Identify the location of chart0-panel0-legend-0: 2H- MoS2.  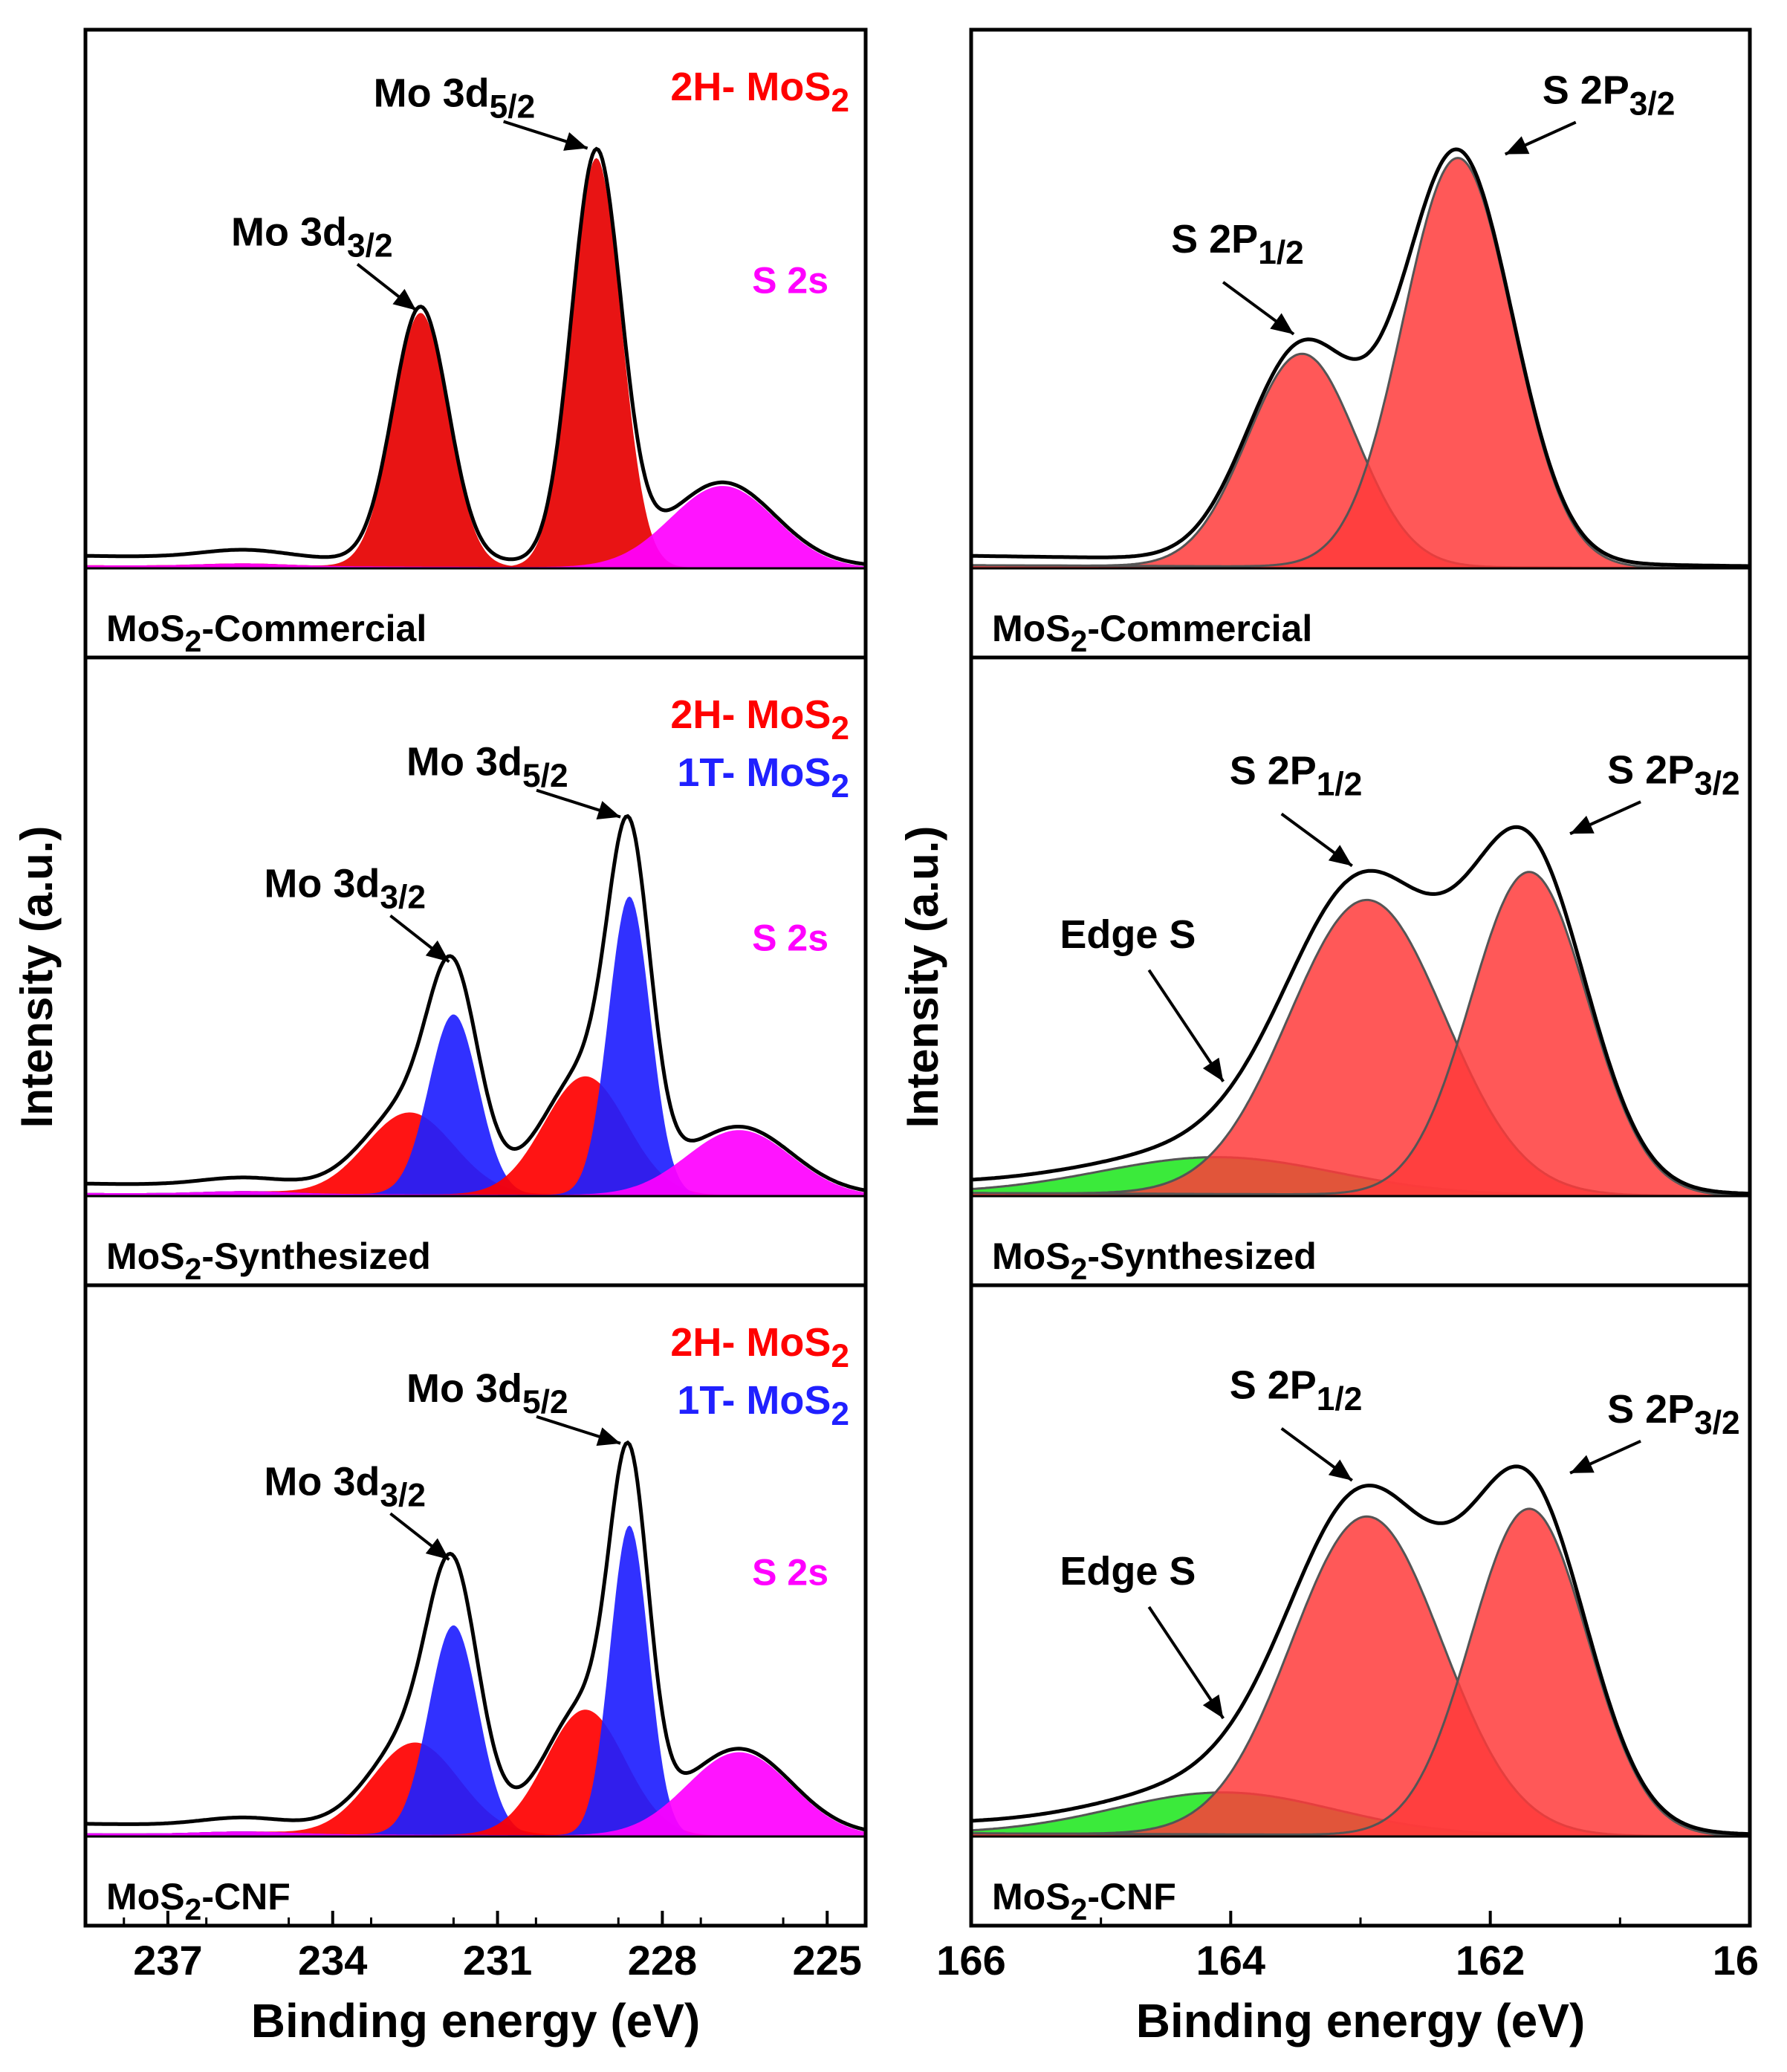
(759, 92).